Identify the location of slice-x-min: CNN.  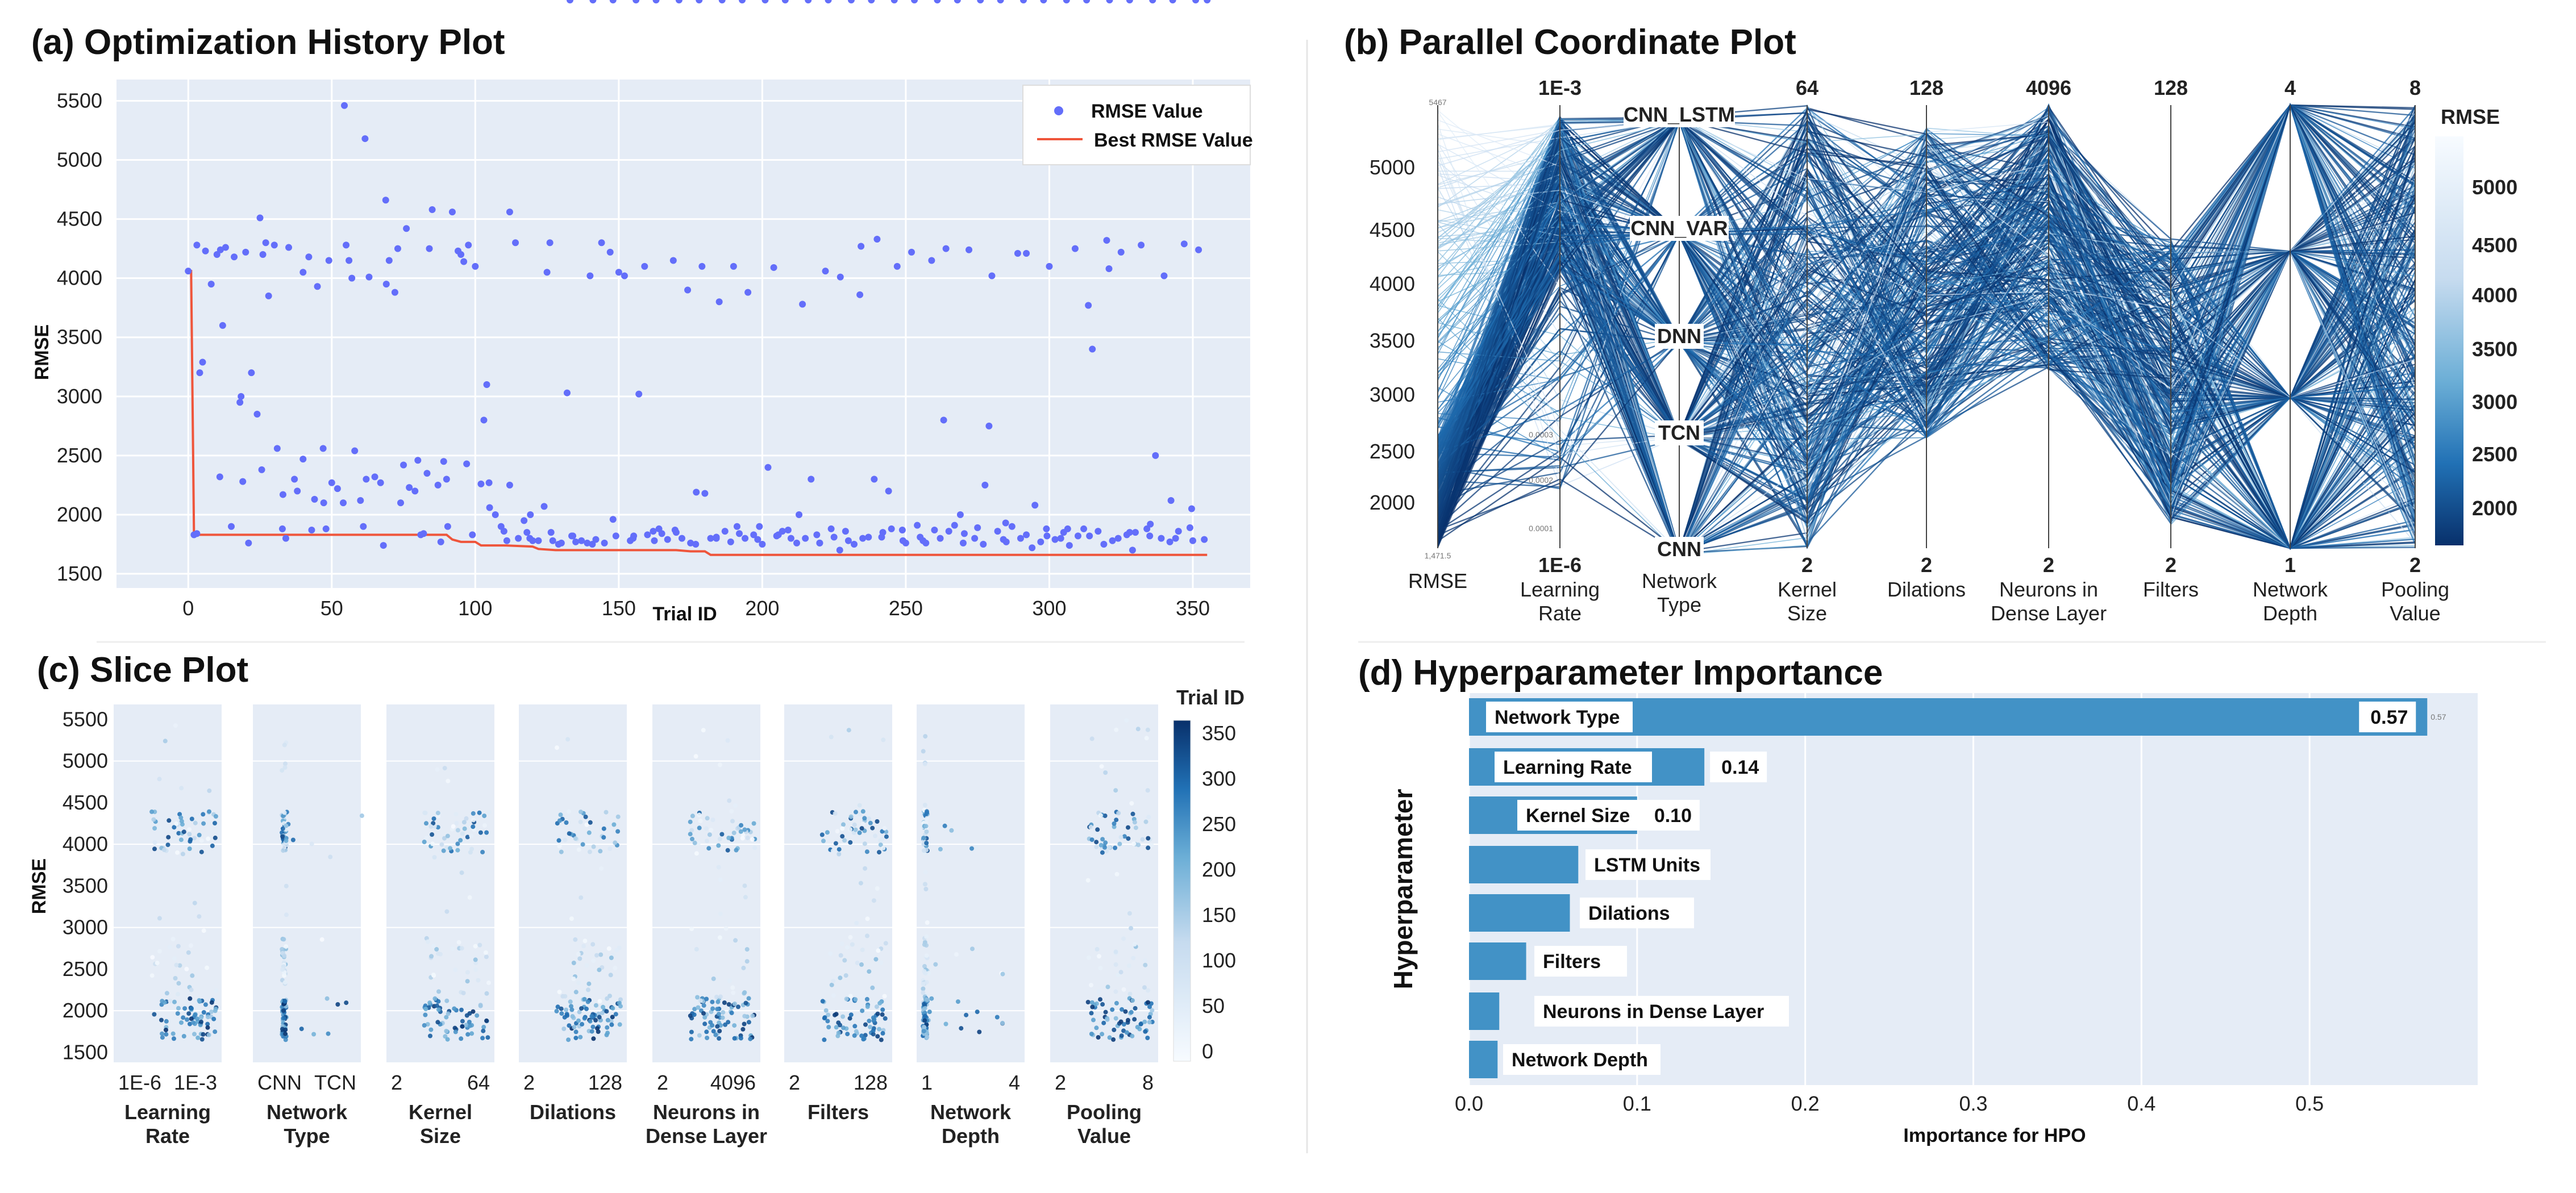
(279, 1082).